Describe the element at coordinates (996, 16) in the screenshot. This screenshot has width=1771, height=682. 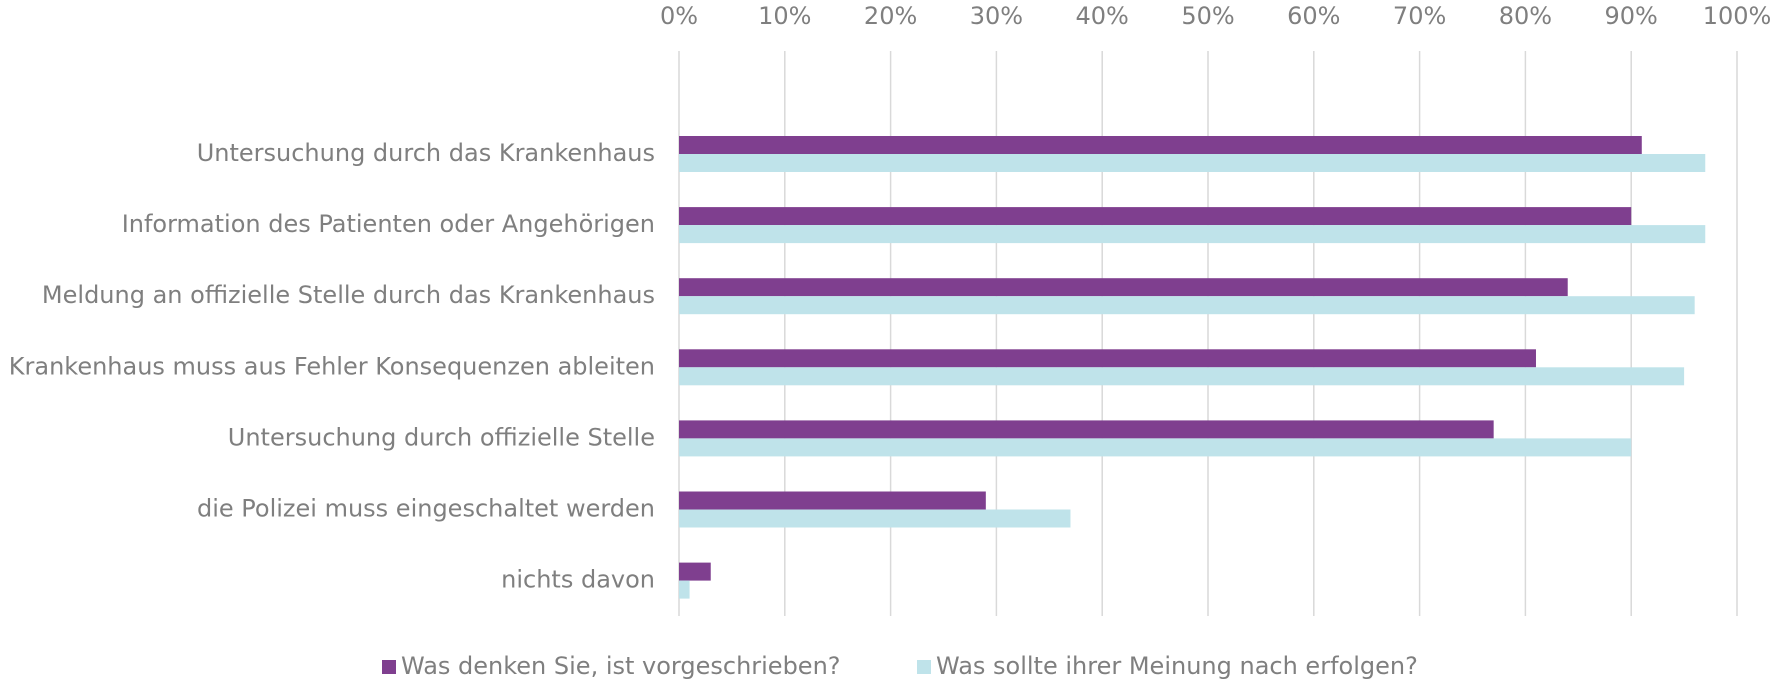
I see `x-tick-label: 30%` at that location.